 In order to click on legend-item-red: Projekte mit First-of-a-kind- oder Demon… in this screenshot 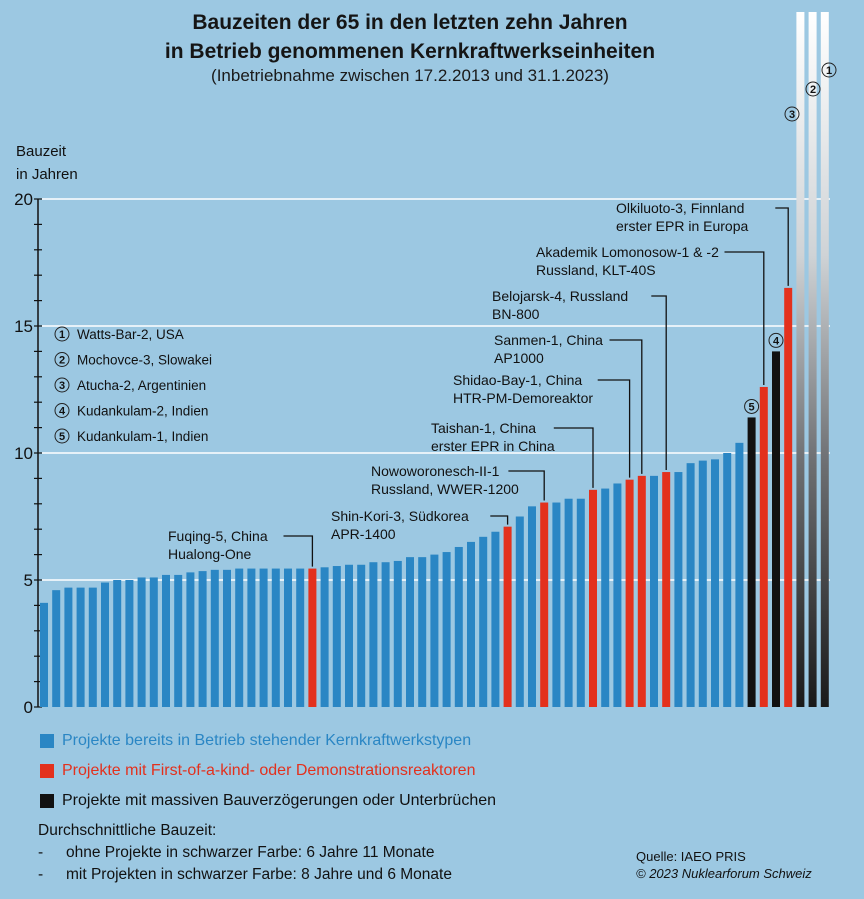, I will do `click(268, 771)`.